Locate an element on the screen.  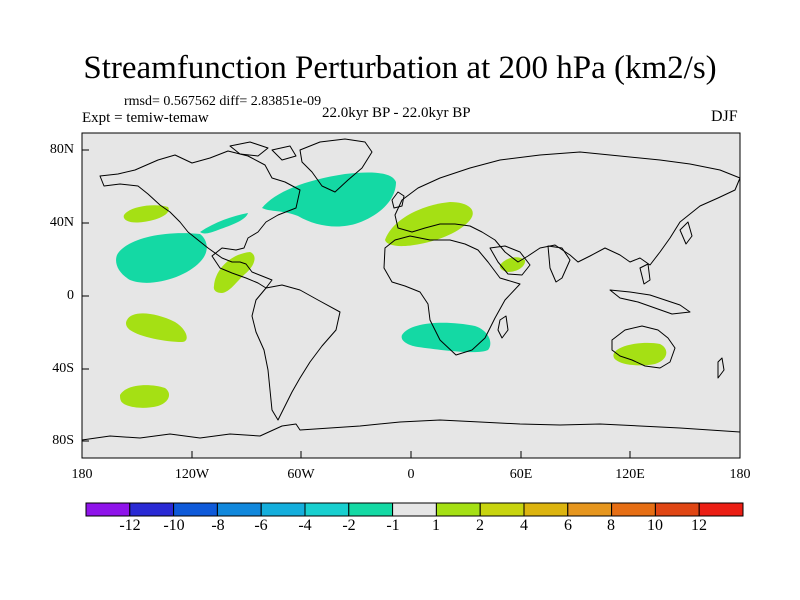
colorbar-label: -8 is located at coordinates (218, 525).